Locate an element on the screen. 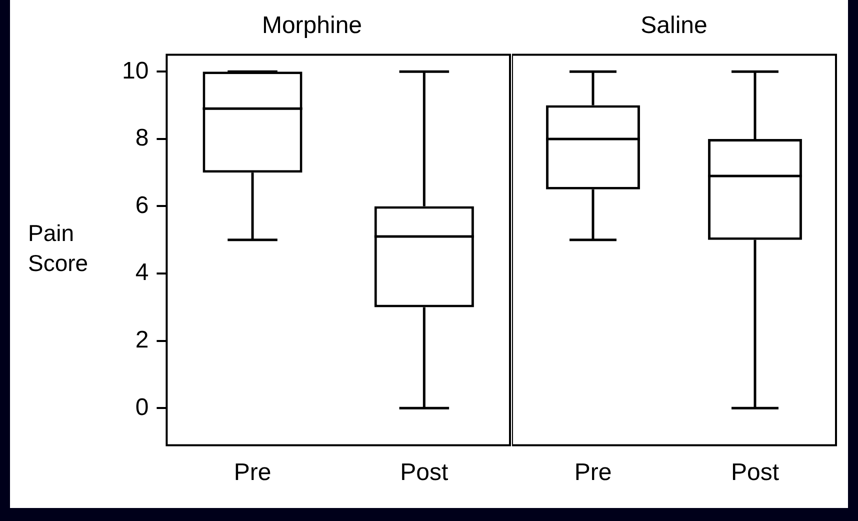 This screenshot has height=521, width=858. y-tick-label: 4 is located at coordinates (142, 272).